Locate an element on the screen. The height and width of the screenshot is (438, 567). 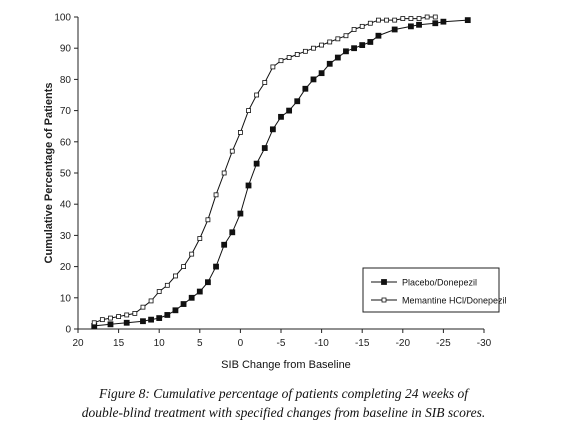
y-tick-label: 40 is located at coordinates (66, 205).